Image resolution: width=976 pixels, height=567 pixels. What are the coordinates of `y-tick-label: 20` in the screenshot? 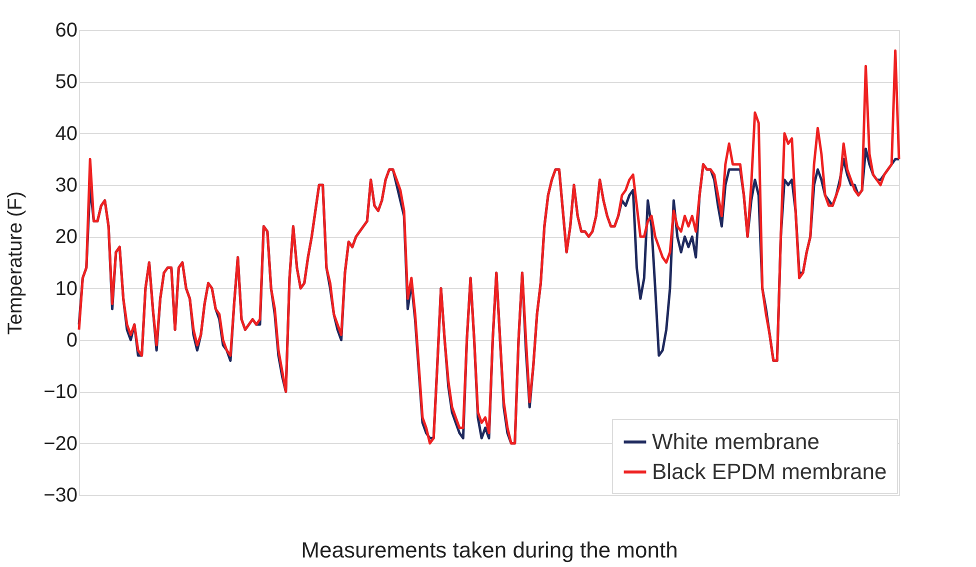 It's located at (66, 237).